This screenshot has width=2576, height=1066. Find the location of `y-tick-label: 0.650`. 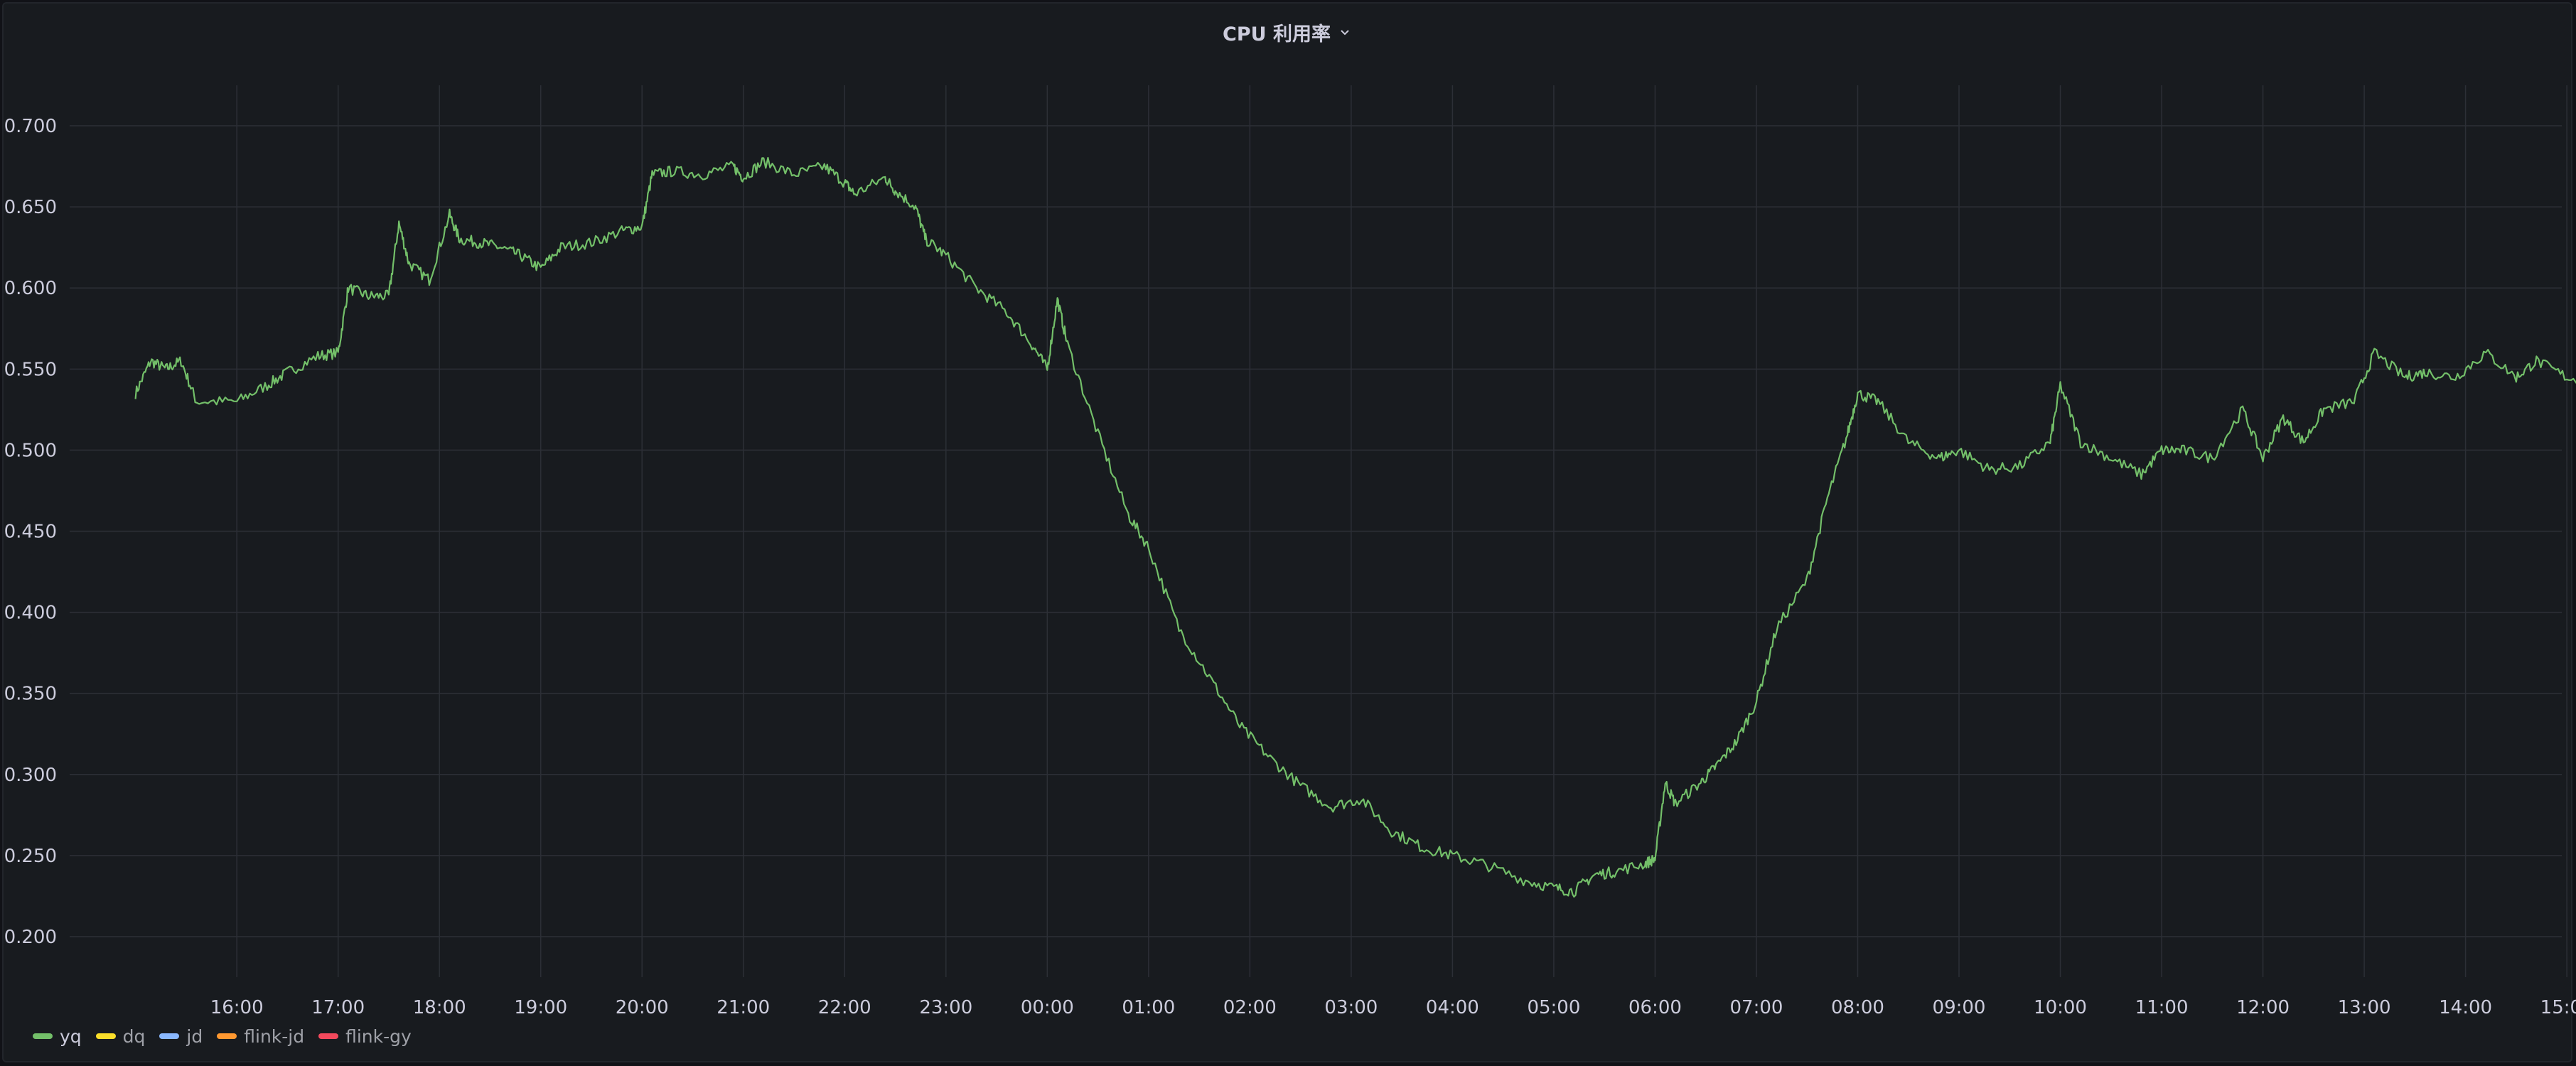

y-tick-label: 0.650 is located at coordinates (30, 207).